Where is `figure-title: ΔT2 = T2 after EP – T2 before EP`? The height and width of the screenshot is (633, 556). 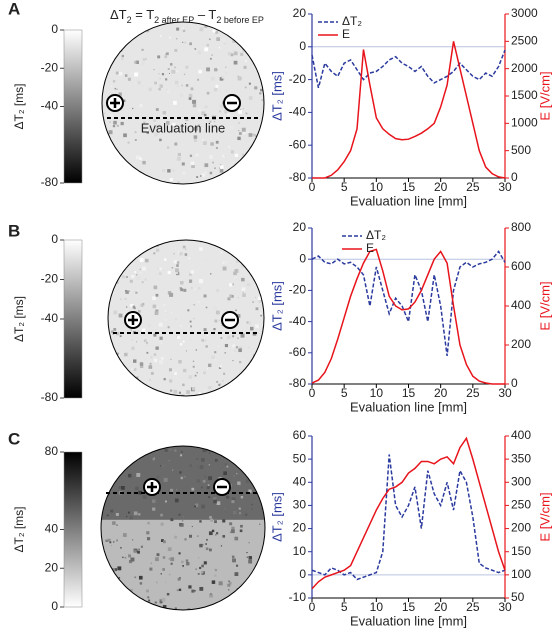
figure-title: ΔT2 = T2 after EP – T2 before EP is located at coordinates (187, 16).